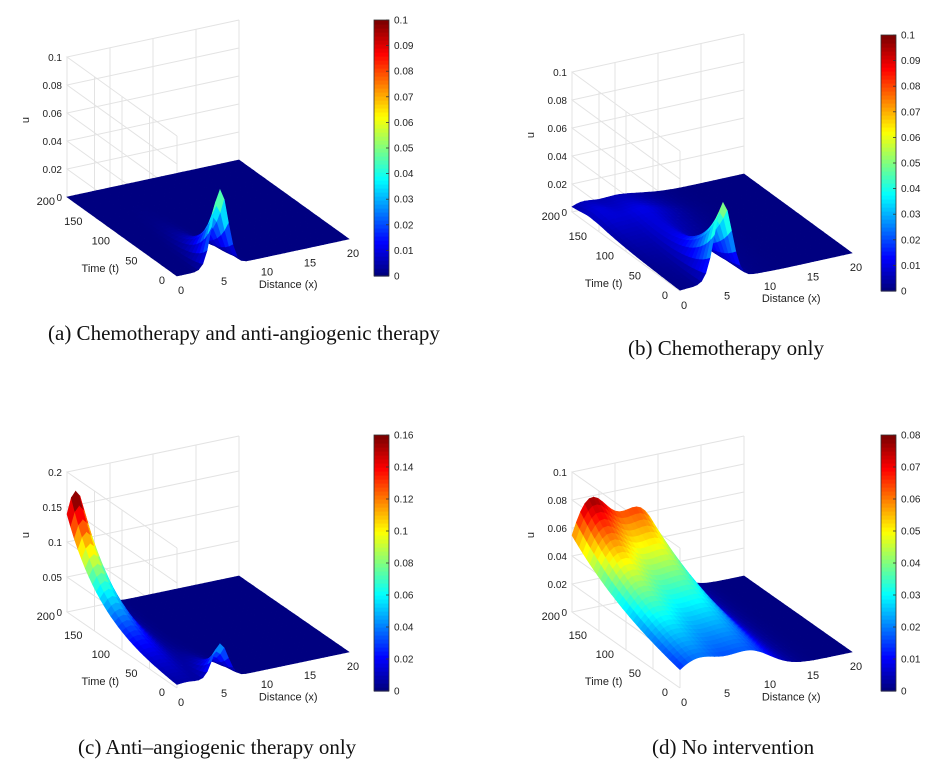 This screenshot has height=765, width=944. What do you see at coordinates (345, 651) in the screenshot?
I see `surface-cell` at bounding box center [345, 651].